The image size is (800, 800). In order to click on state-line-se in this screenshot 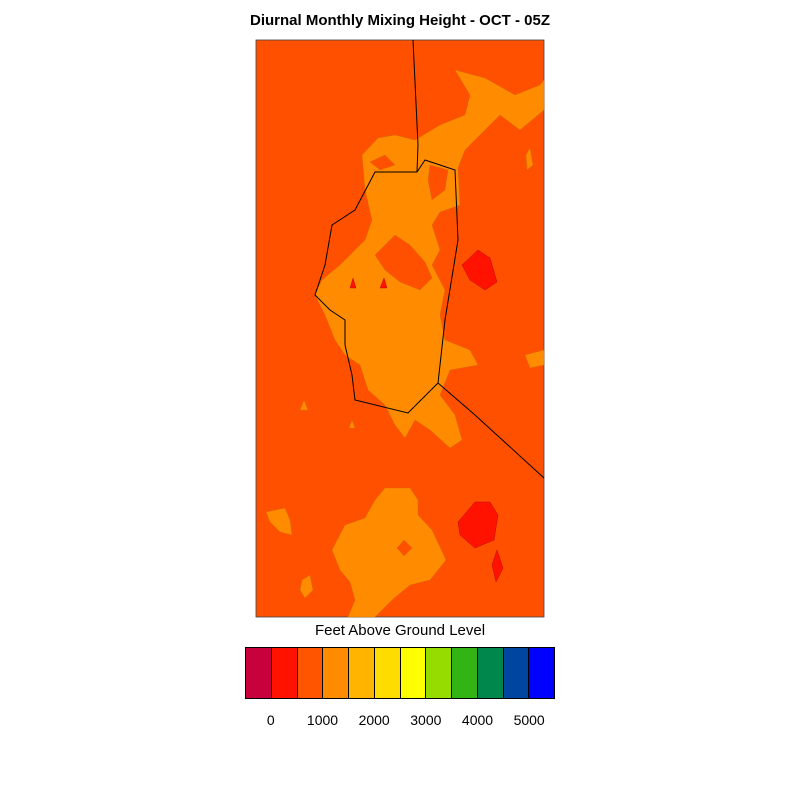, I will do `click(491, 430)`.